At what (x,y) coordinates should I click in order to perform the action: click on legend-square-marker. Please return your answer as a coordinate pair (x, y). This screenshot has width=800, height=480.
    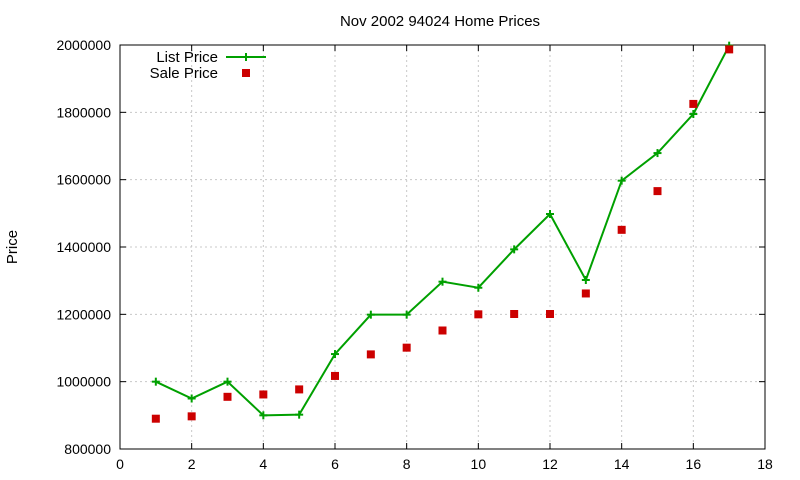
    Looking at the image, I should click on (246, 73).